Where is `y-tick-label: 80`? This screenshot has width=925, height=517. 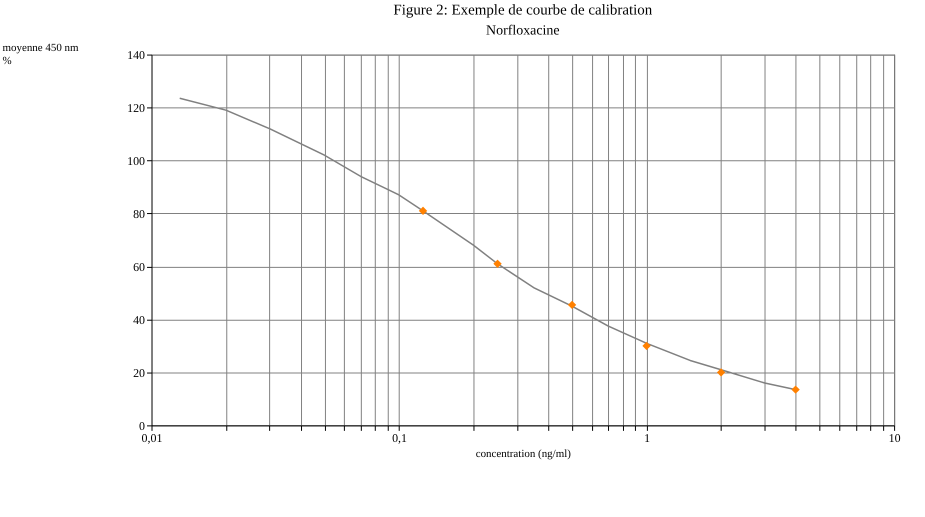
y-tick-label: 80 is located at coordinates (139, 213).